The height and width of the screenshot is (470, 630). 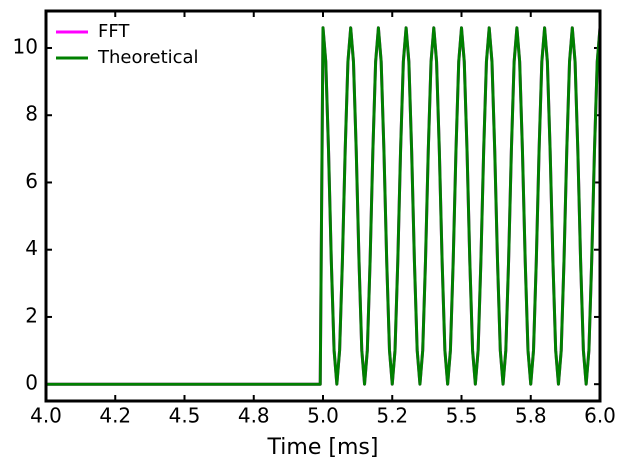 What do you see at coordinates (600, 416) in the screenshot?
I see `x-tick-label: 6.0` at bounding box center [600, 416].